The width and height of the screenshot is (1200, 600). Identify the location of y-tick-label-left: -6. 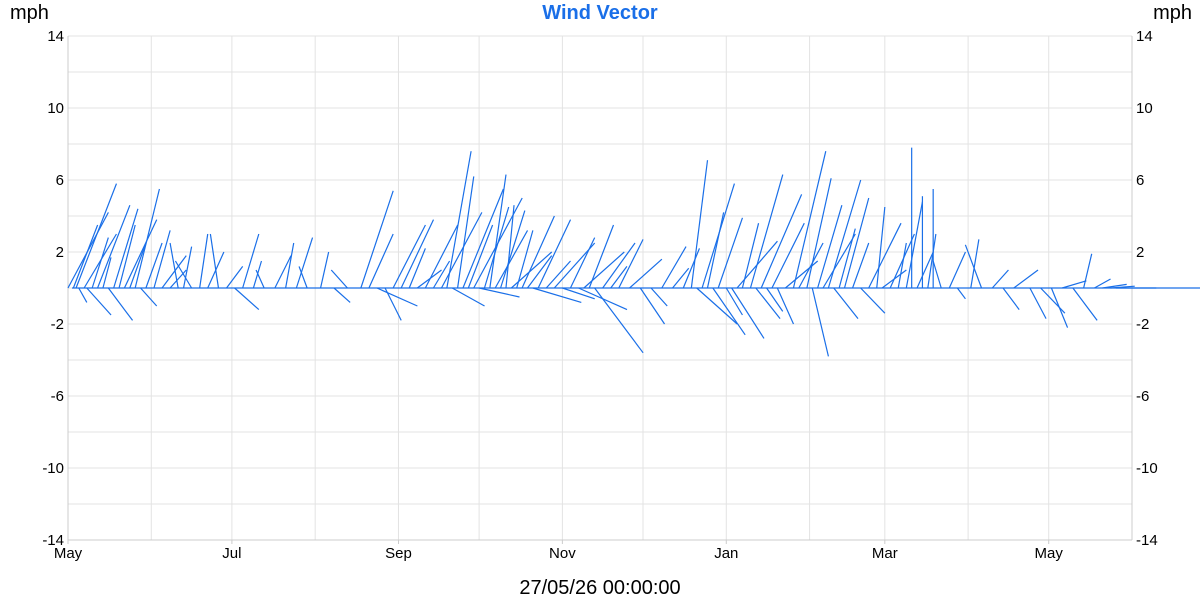
(57, 396).